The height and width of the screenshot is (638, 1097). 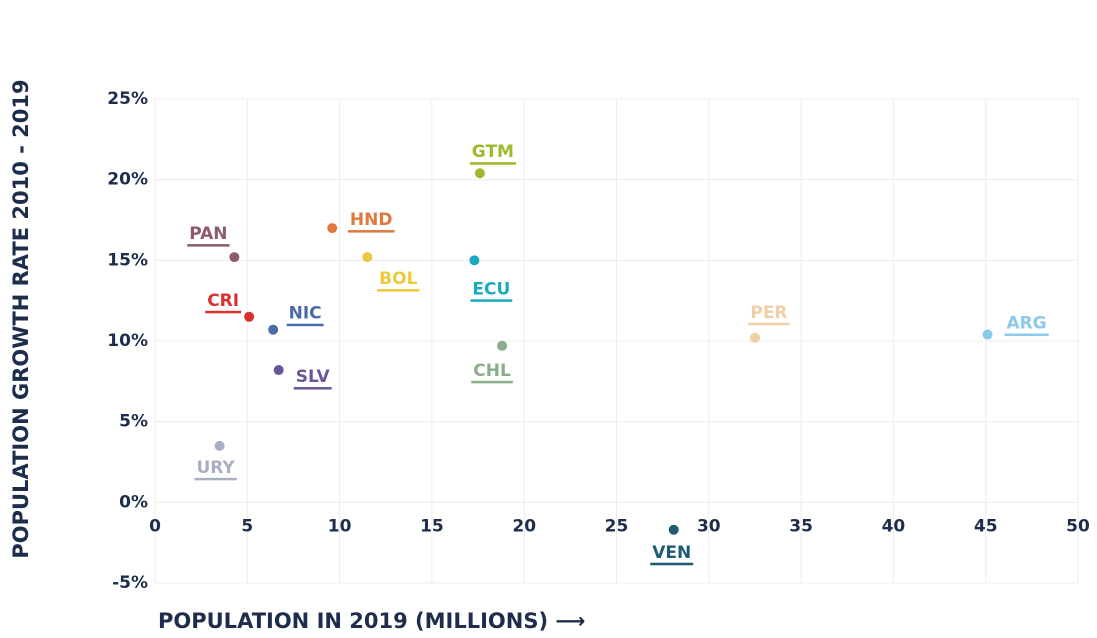 I want to click on x-tick-label: 35, so click(x=801, y=526).